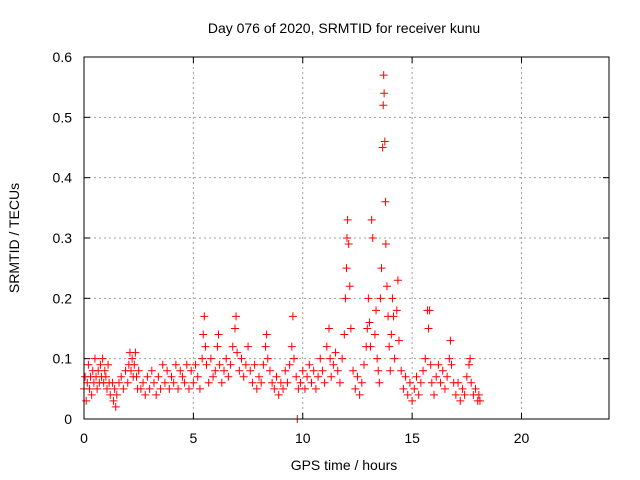 This screenshot has height=480, width=640. Describe the element at coordinates (63, 359) in the screenshot. I see `y-tick-label: 0.1` at that location.